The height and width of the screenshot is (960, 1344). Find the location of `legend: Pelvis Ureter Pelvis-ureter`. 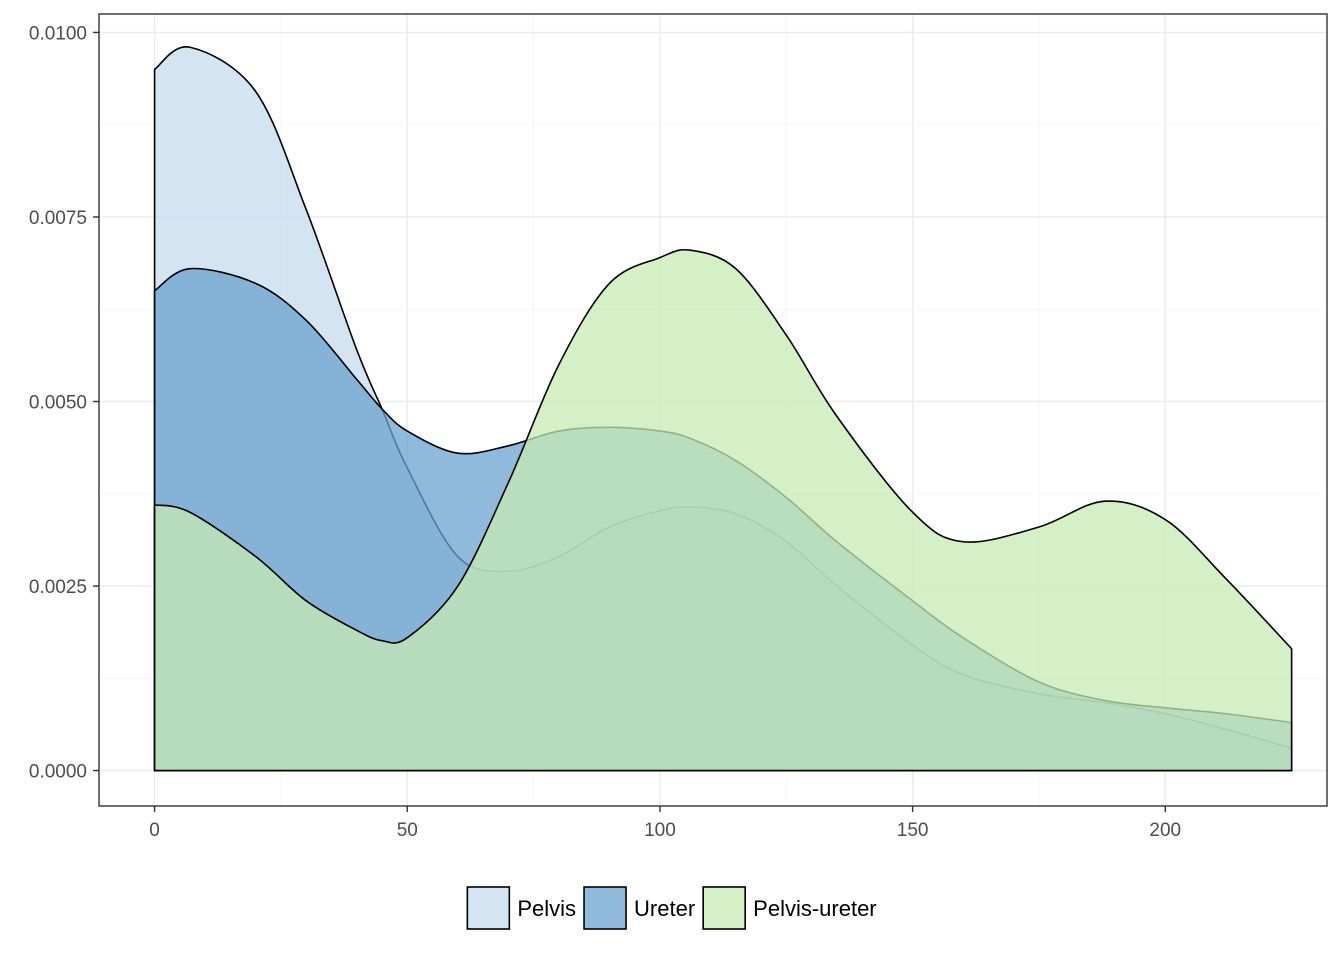

legend: Pelvis Ureter Pelvis-ureter is located at coordinates (671, 908).